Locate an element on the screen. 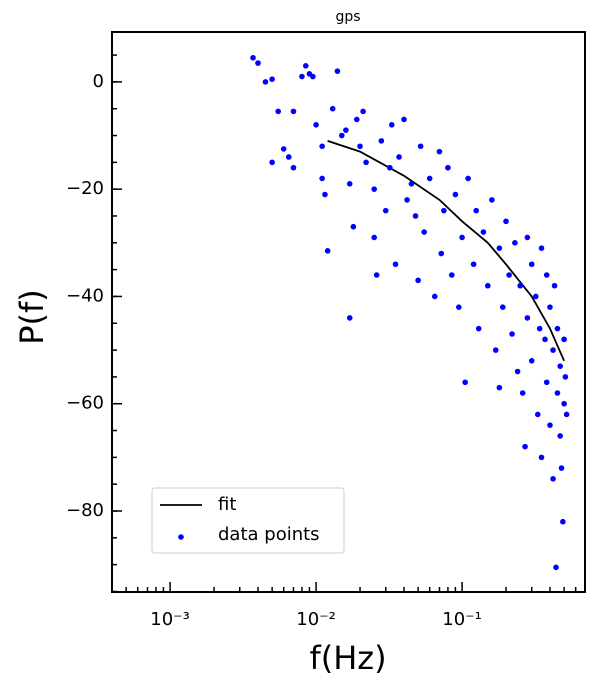  legend-label: data points is located at coordinates (269, 534).